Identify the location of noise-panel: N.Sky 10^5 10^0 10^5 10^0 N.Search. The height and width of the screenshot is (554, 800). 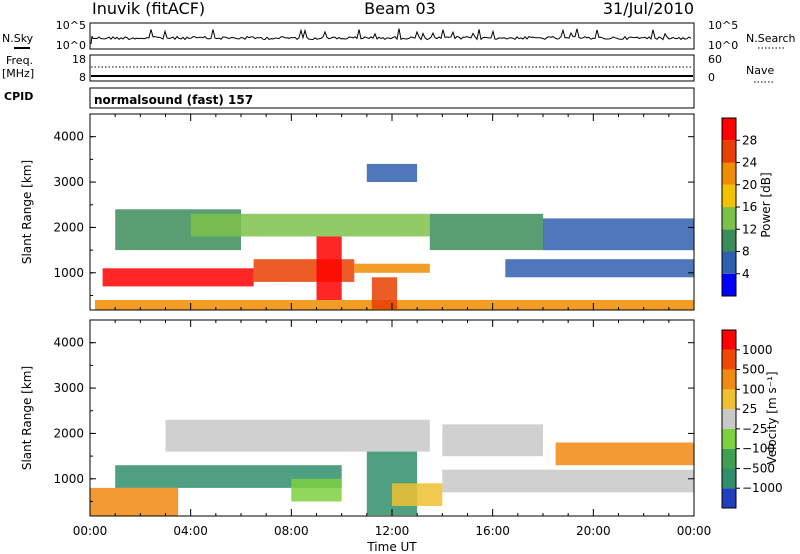
(399, 35).